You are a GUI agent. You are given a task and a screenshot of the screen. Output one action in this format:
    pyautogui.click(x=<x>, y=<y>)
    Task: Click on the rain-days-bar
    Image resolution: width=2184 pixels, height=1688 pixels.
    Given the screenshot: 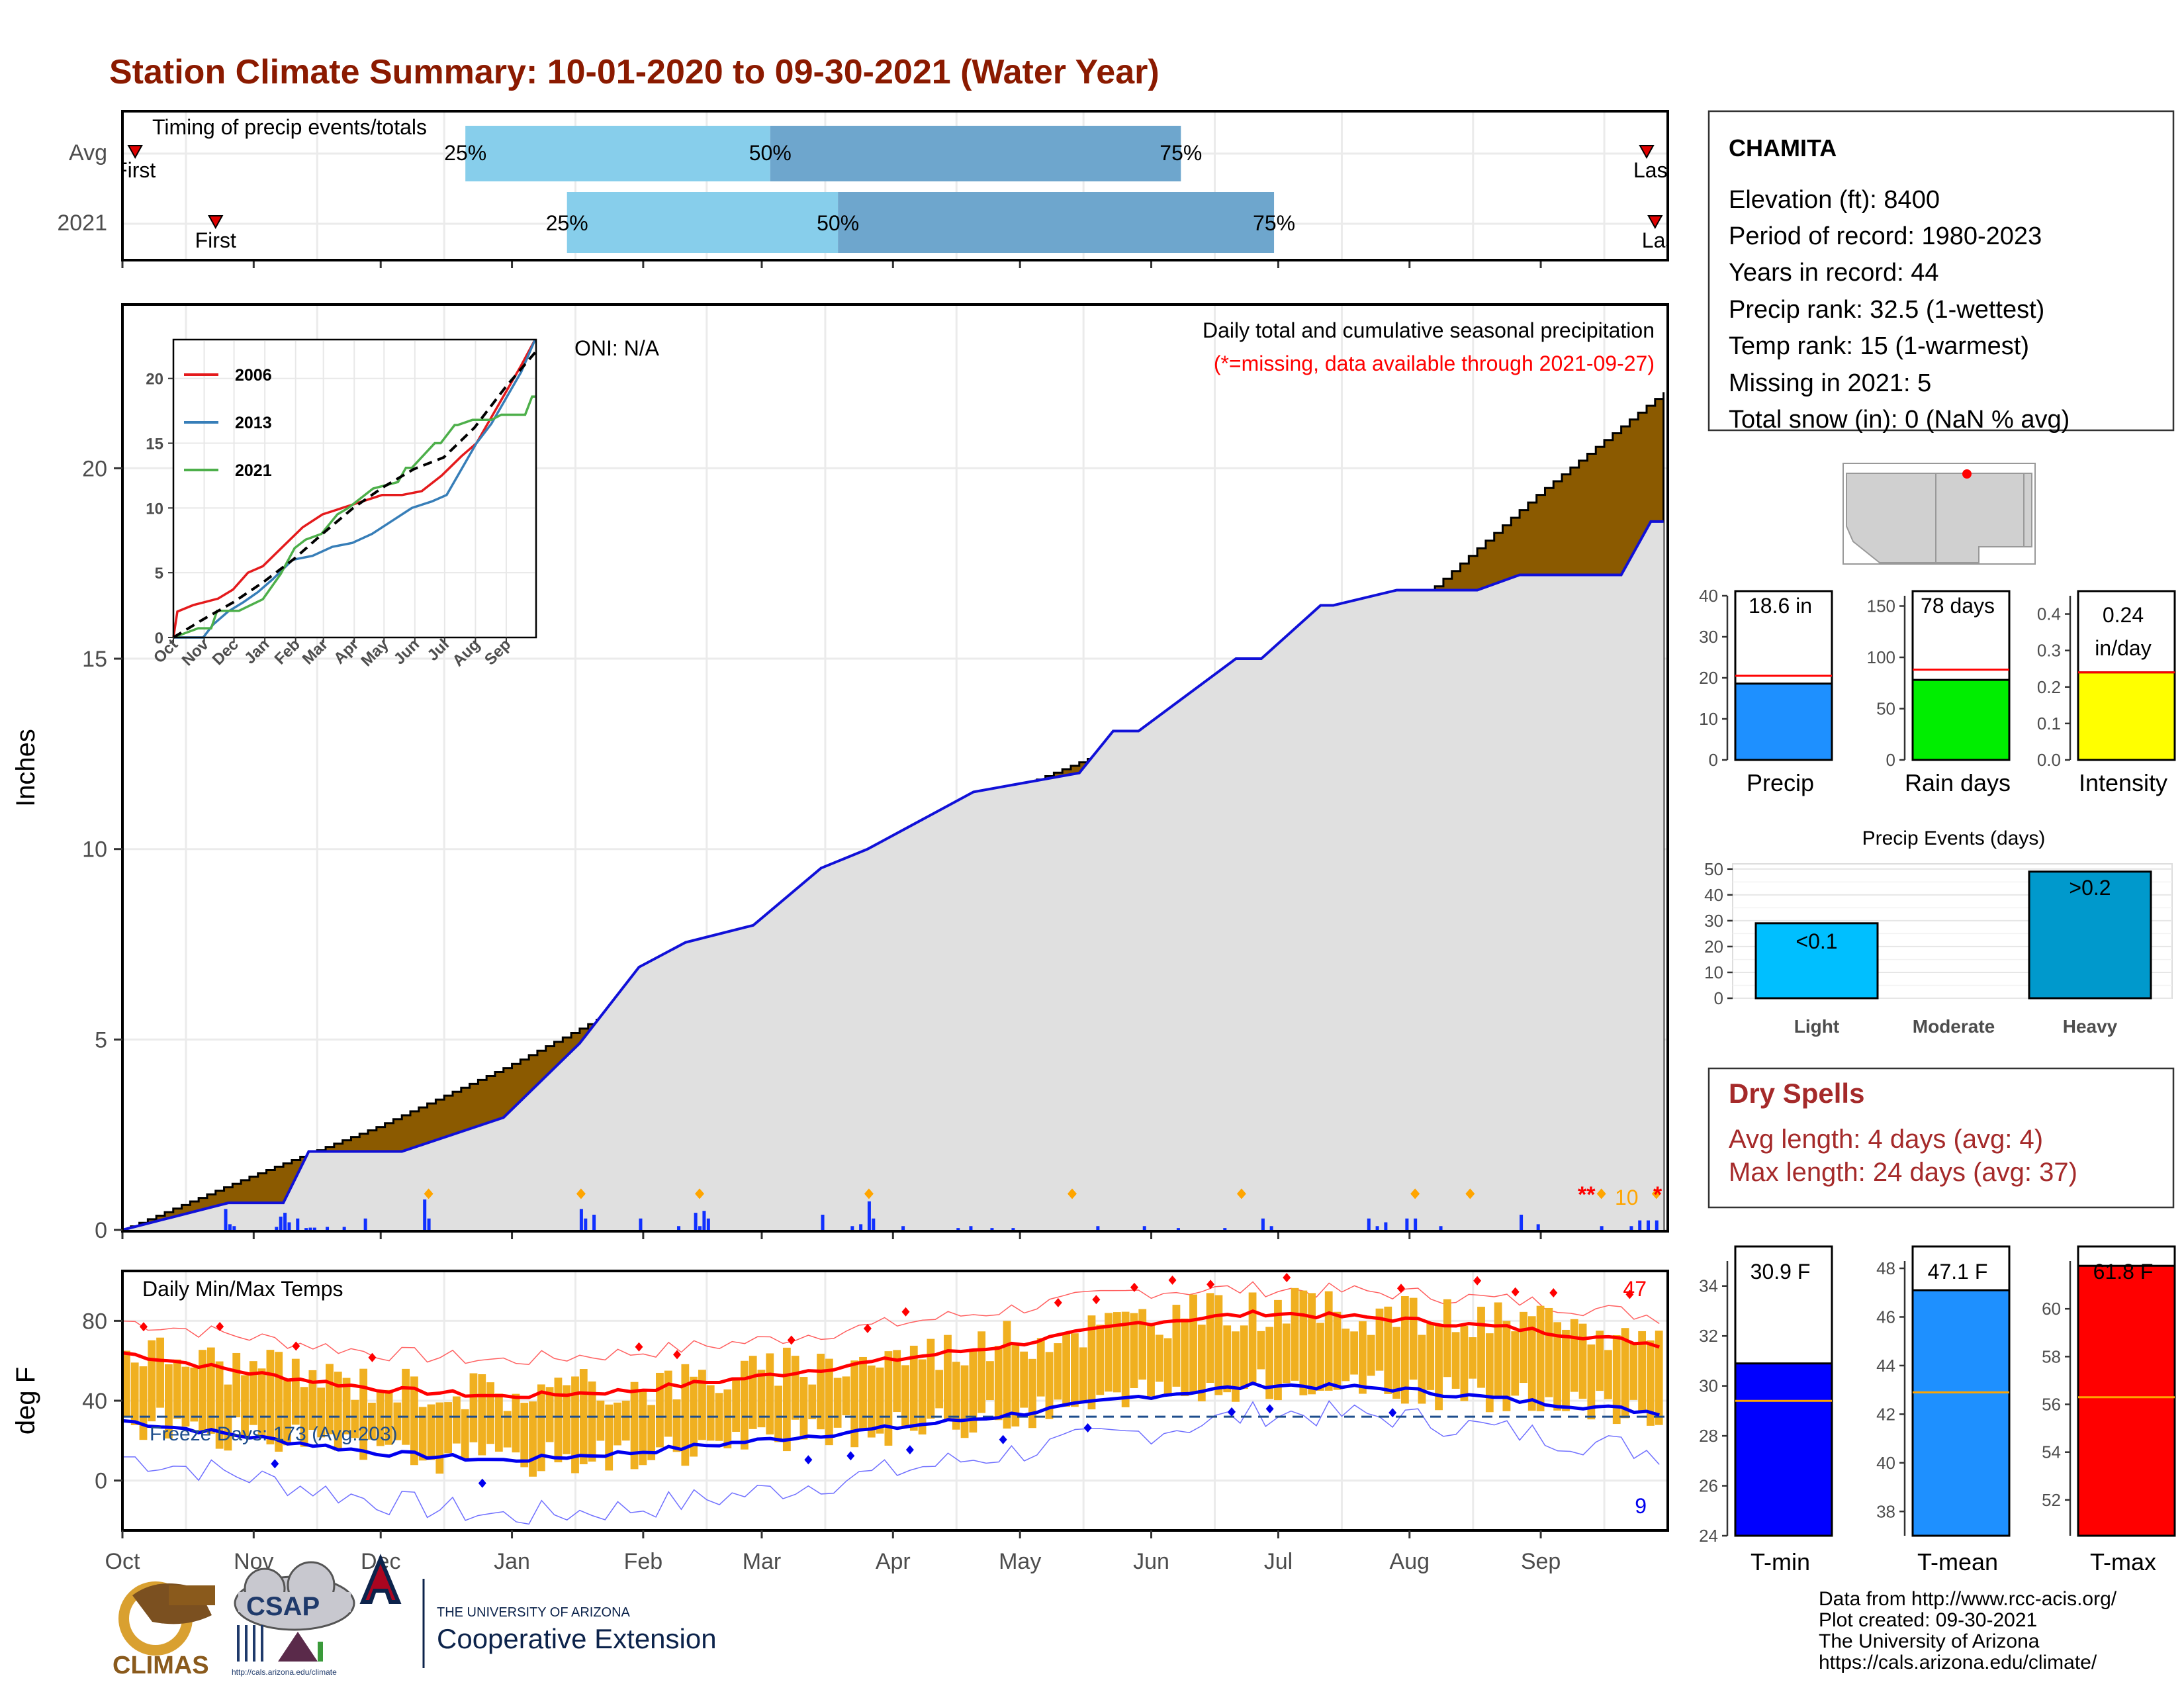 What is the action you would take?
    pyautogui.click(x=1961, y=720)
    